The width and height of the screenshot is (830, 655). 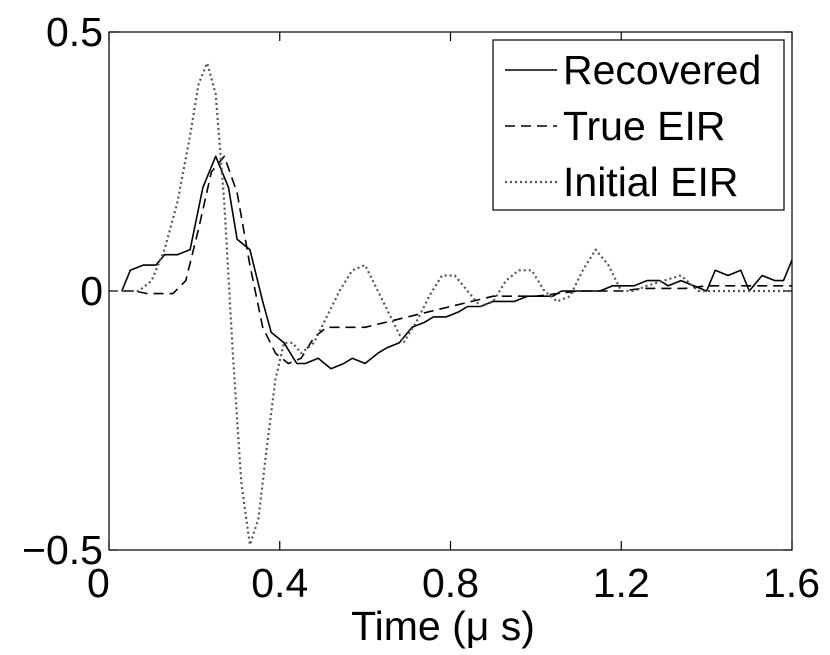 What do you see at coordinates (650, 182) in the screenshot?
I see `legend-label: Initial EIR` at bounding box center [650, 182].